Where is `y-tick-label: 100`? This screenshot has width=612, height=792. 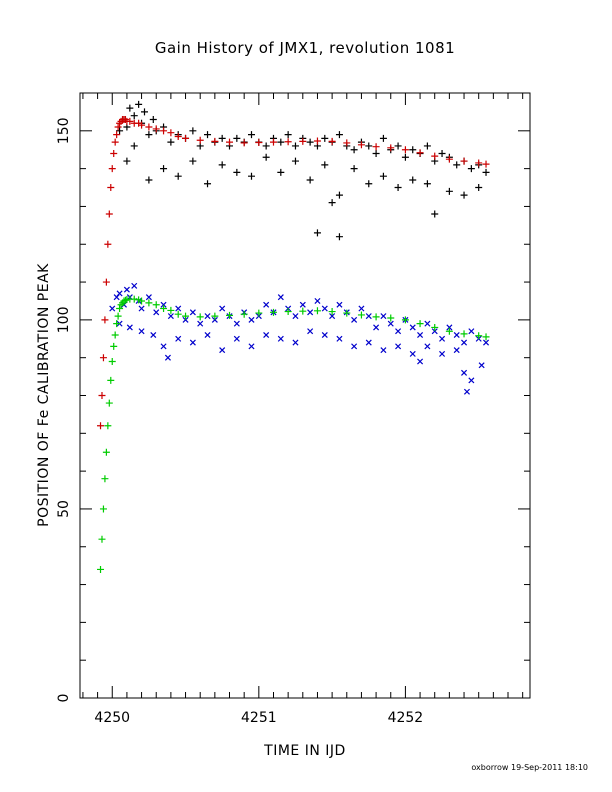
y-tick-label: 100 is located at coordinates (64, 320).